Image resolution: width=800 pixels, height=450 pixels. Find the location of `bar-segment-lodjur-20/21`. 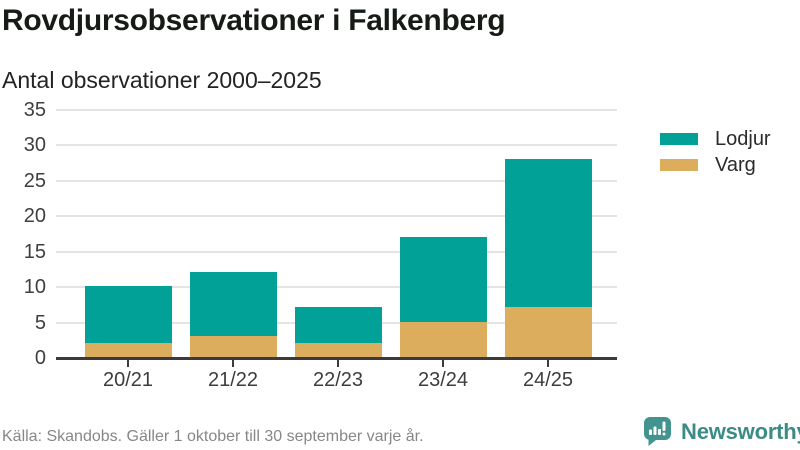

bar-segment-lodjur-20/21 is located at coordinates (128, 314).